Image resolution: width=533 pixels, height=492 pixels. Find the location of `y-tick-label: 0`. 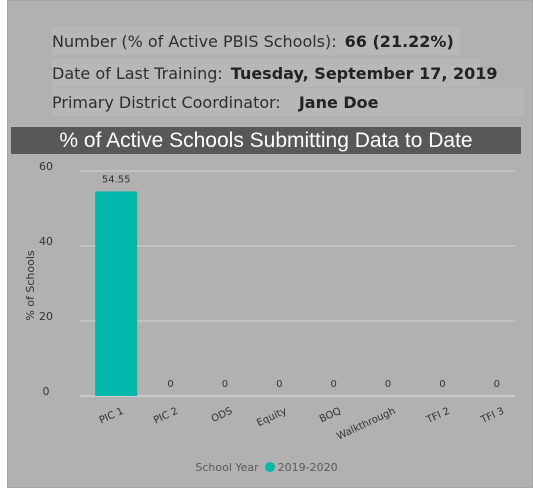

y-tick-label: 0 is located at coordinates (46, 391).